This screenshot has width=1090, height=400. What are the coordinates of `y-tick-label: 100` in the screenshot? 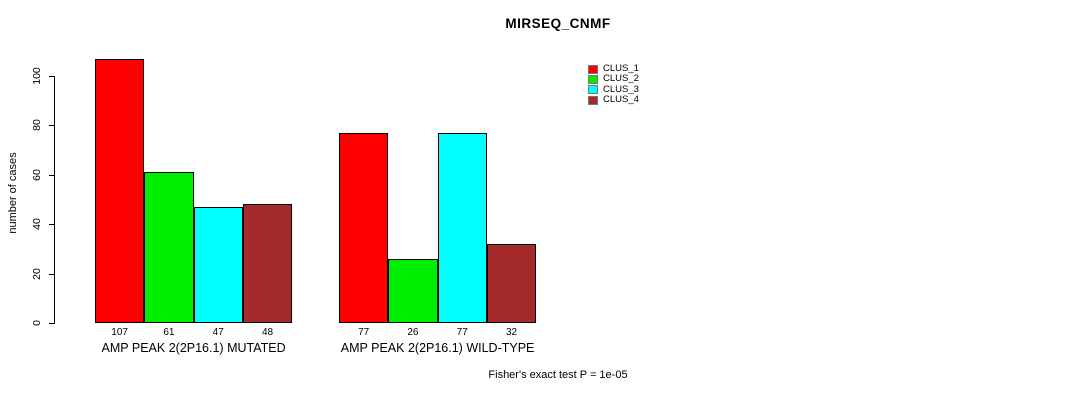 It's located at (37, 76).